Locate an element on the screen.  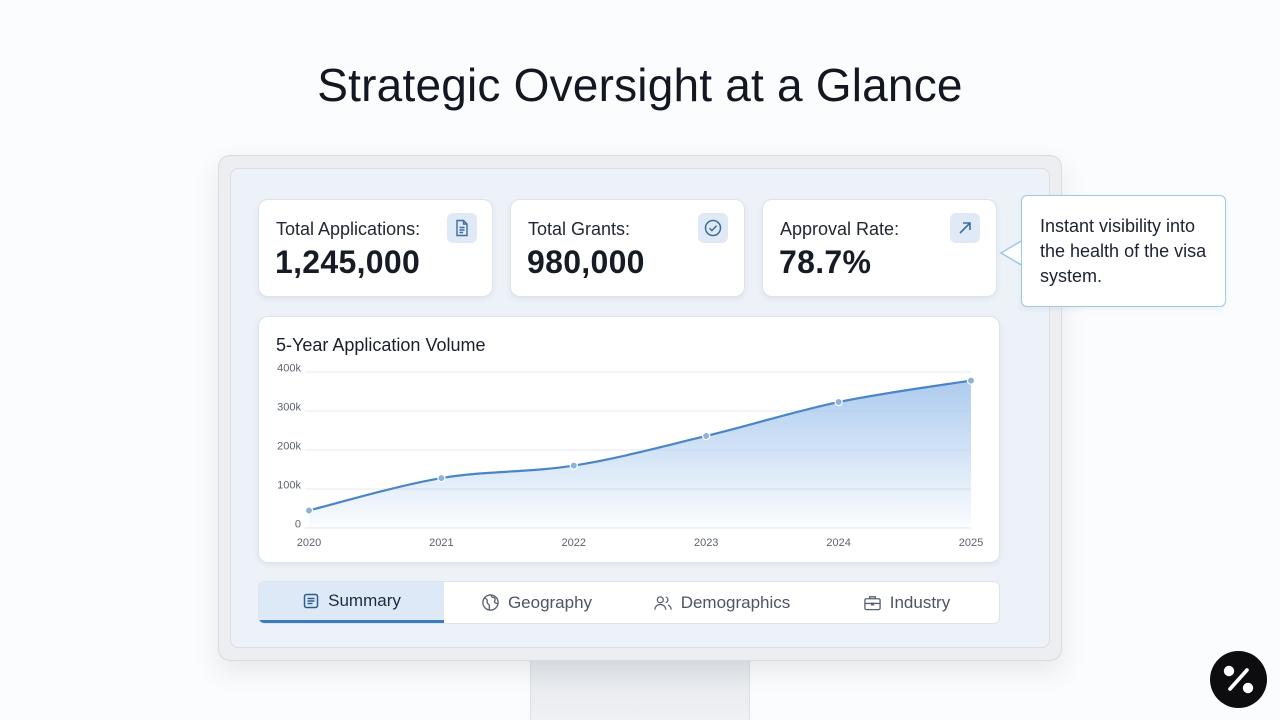
kpi-card-total-applications: Total Applications: 1,245,000 is located at coordinates (375, 248).